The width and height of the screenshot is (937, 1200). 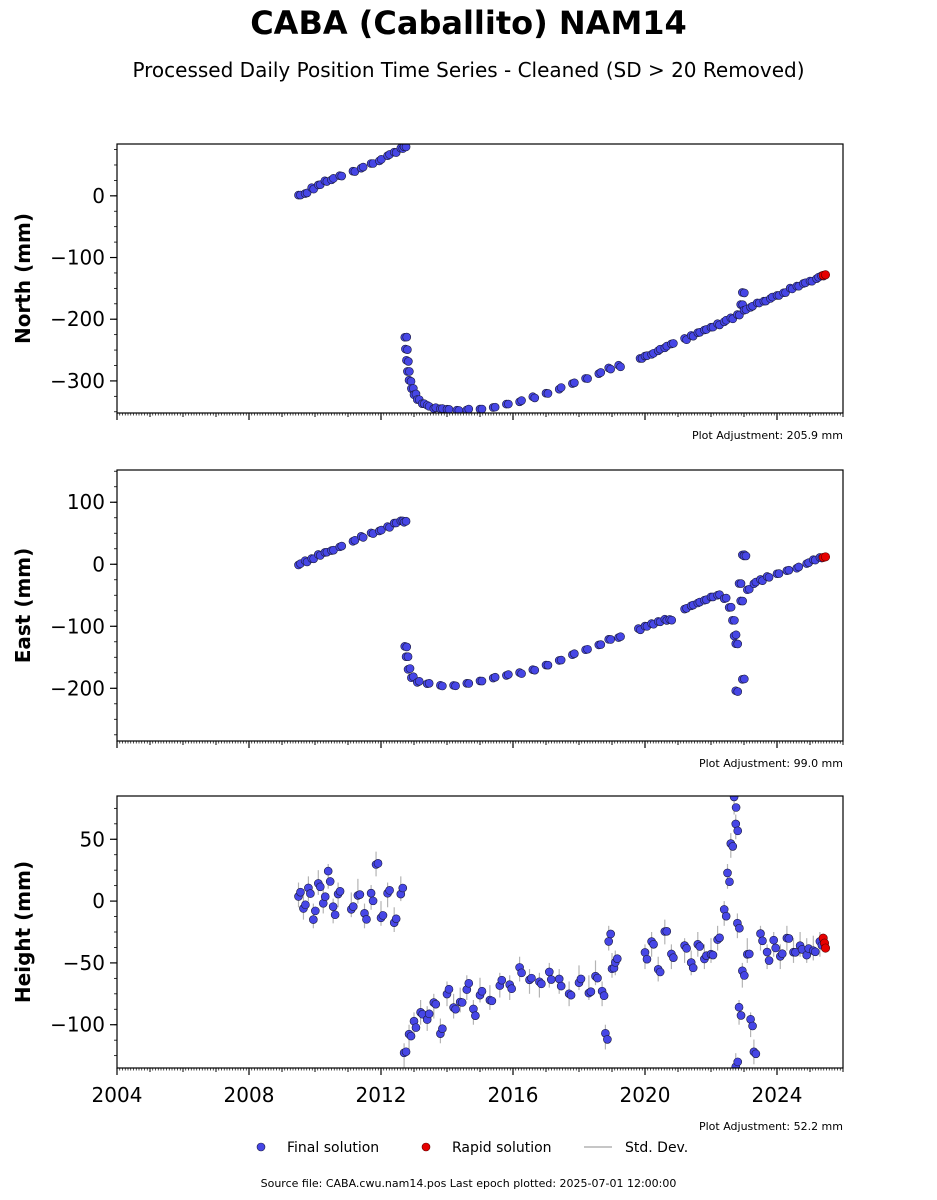 I want to click on rapid-solution-marker, so click(x=426, y=1147).